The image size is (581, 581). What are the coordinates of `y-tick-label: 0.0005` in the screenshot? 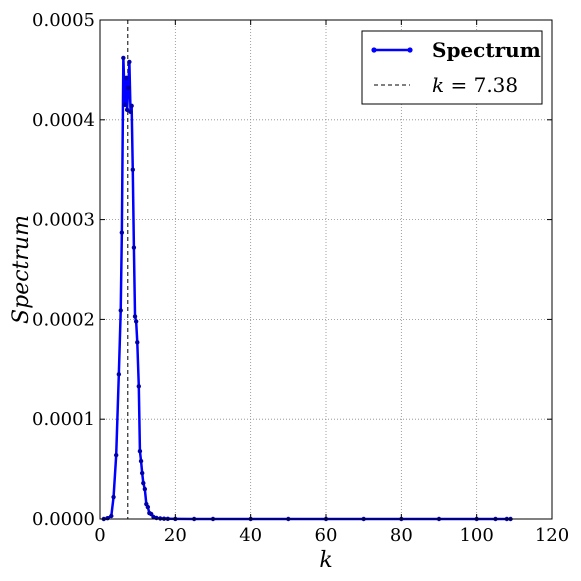 It's located at (63, 20).